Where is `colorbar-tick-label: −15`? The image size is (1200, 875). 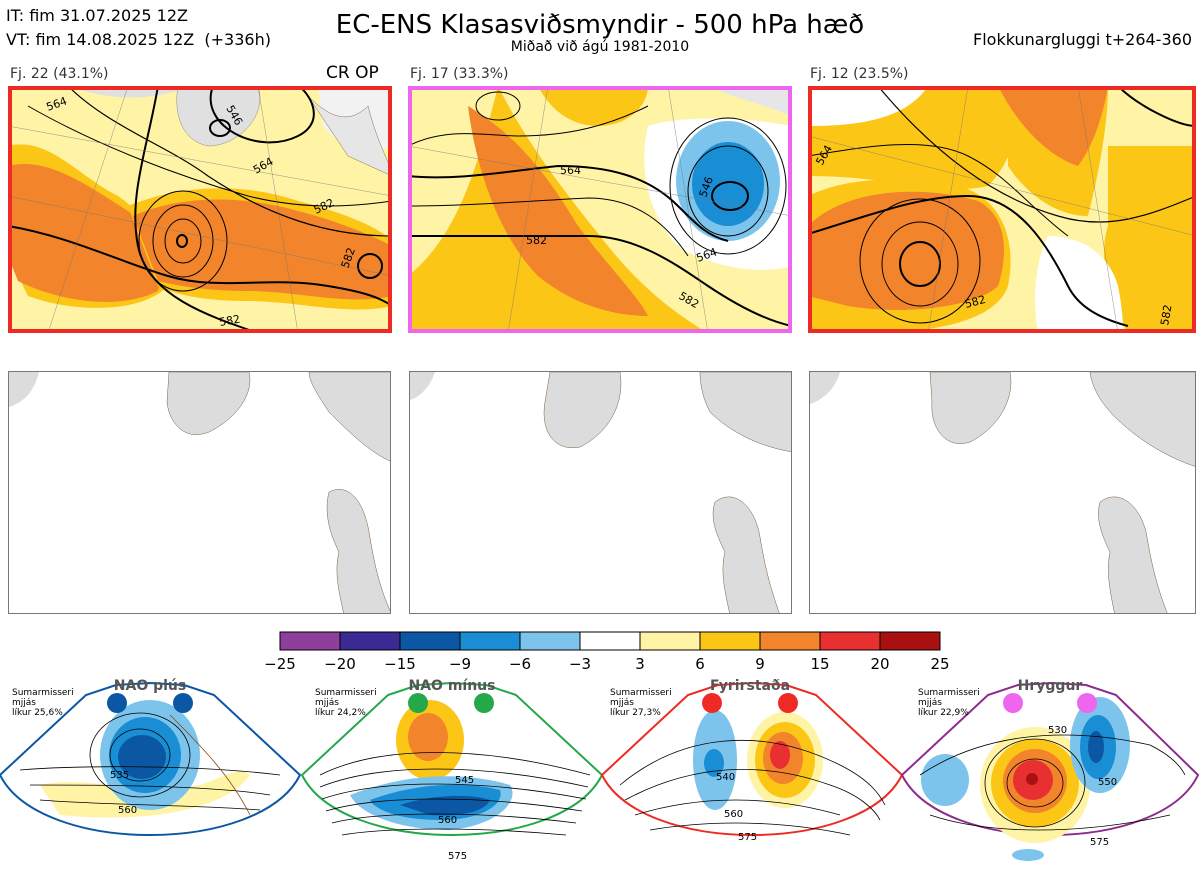
colorbar-tick-label: −15 is located at coordinates (400, 664).